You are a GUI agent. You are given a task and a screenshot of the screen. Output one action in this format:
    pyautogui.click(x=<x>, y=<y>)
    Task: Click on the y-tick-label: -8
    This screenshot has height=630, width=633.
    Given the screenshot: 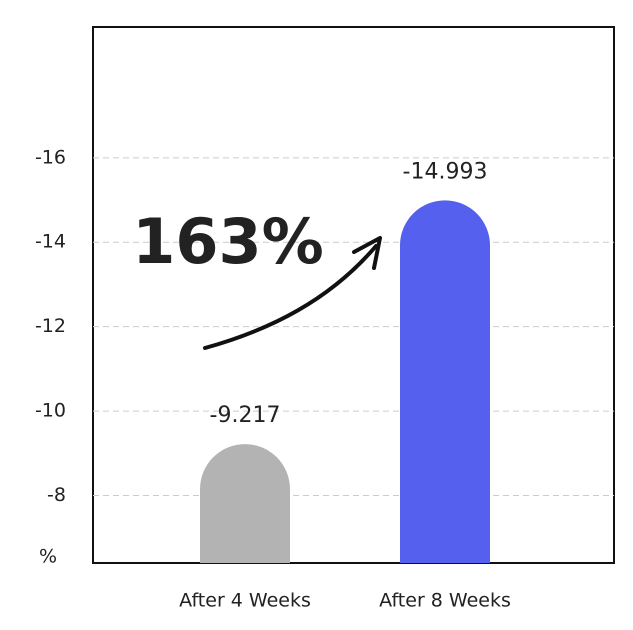 What is the action you would take?
    pyautogui.click(x=56, y=495)
    